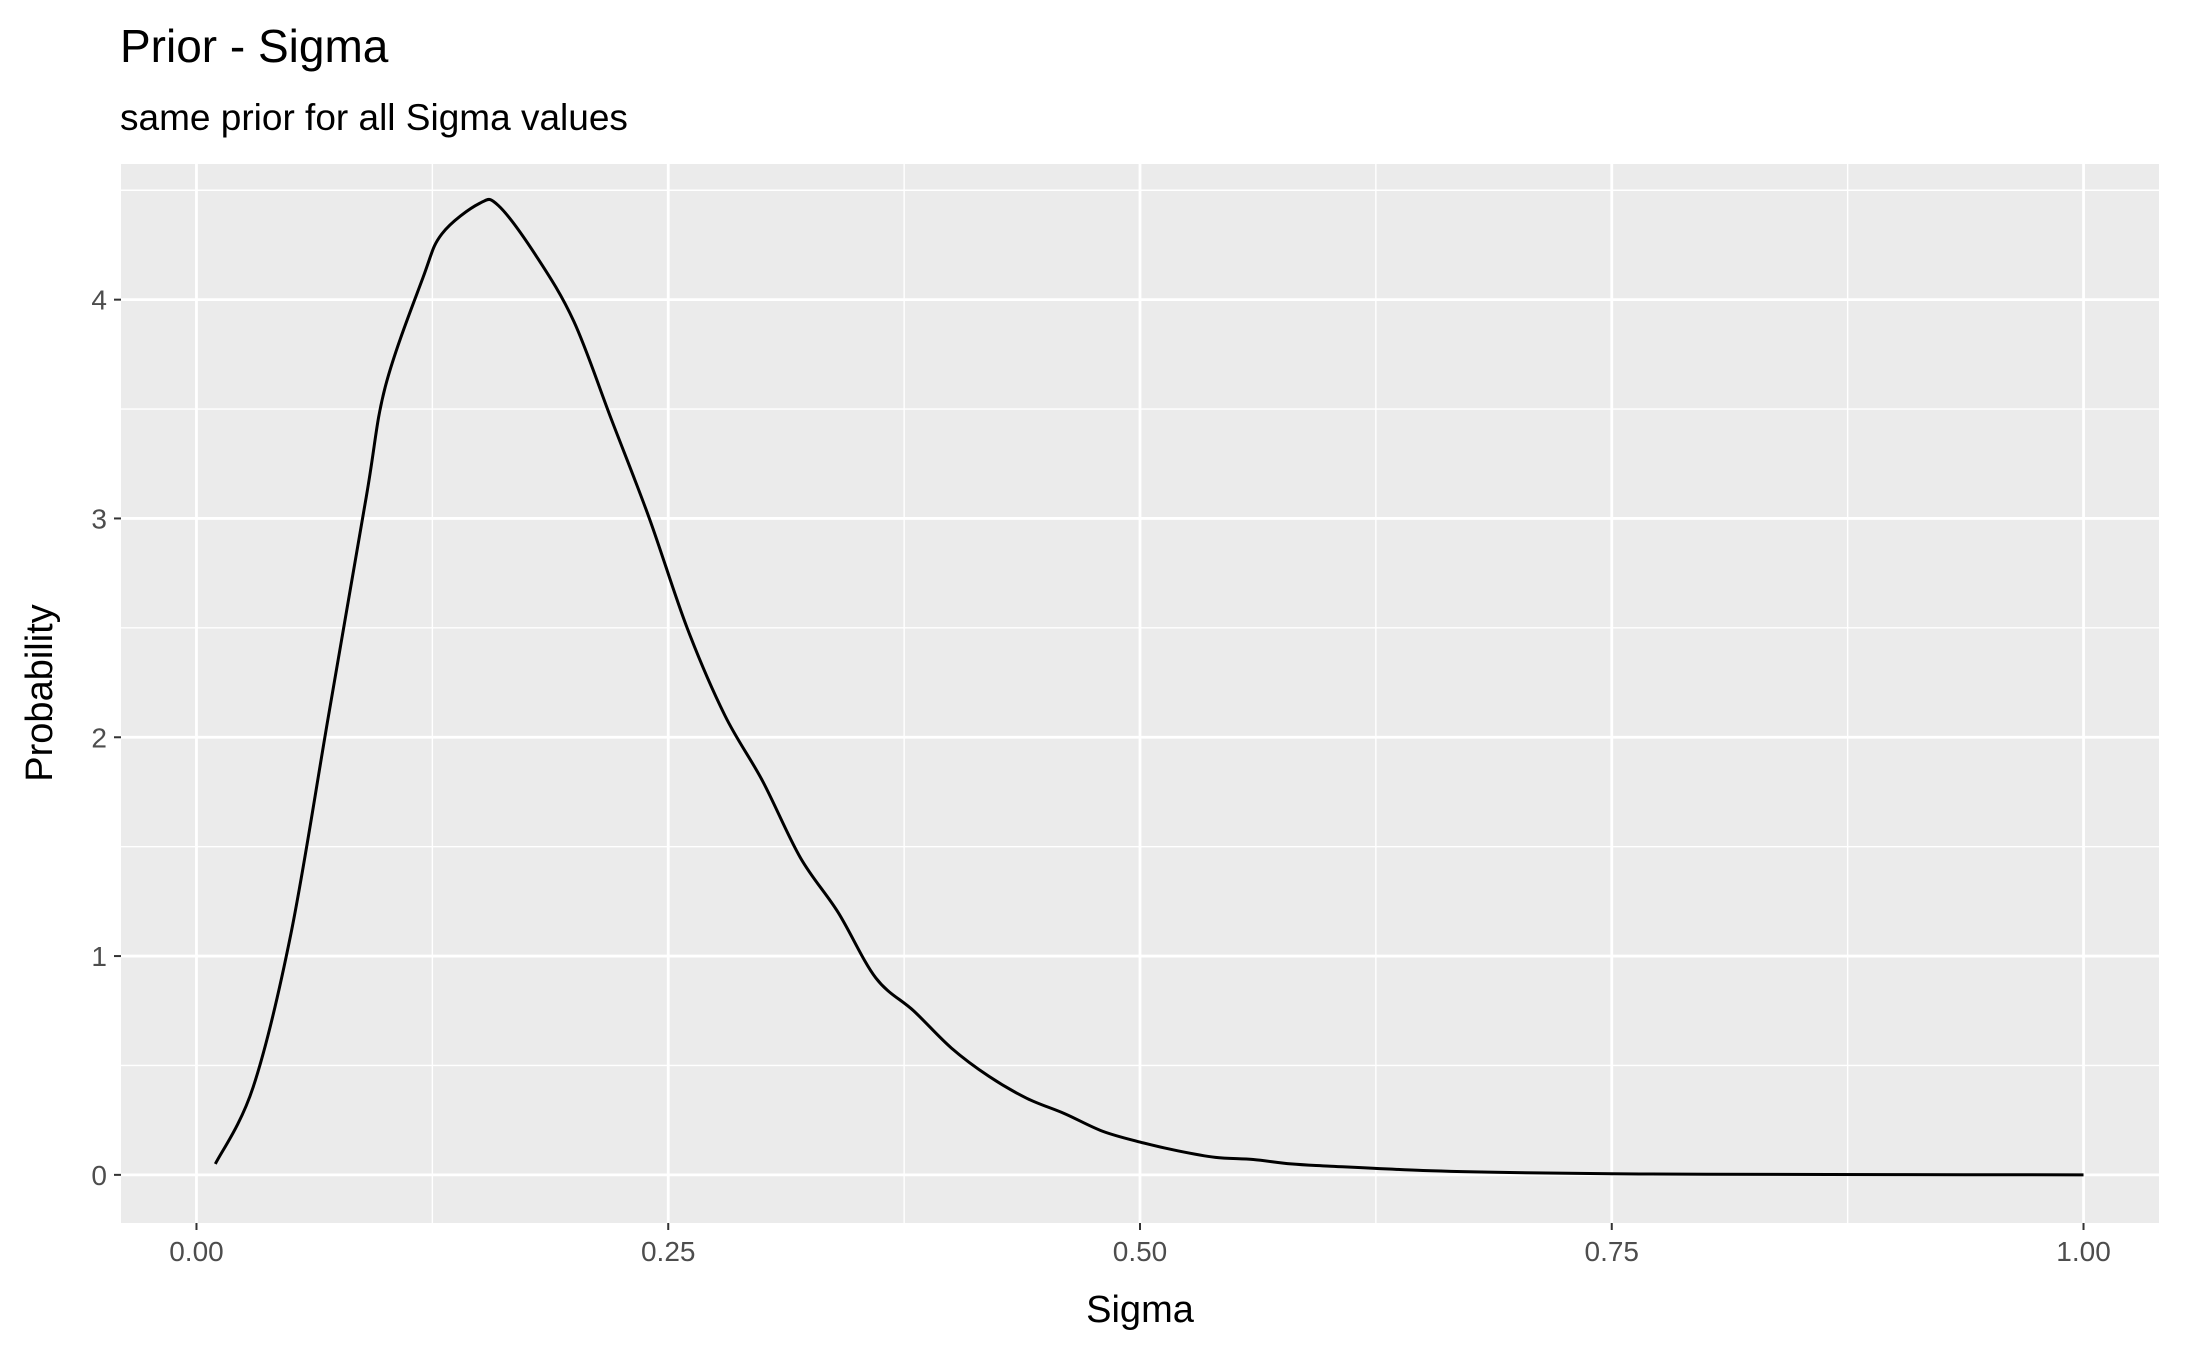 The height and width of the screenshot is (1350, 2187). I want to click on x-tick-label: 0.25, so click(668, 1251).